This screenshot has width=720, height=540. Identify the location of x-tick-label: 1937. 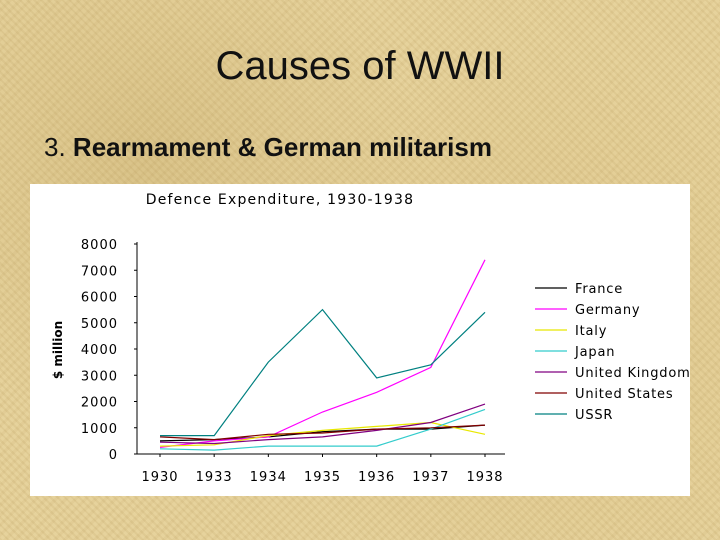
(430, 477).